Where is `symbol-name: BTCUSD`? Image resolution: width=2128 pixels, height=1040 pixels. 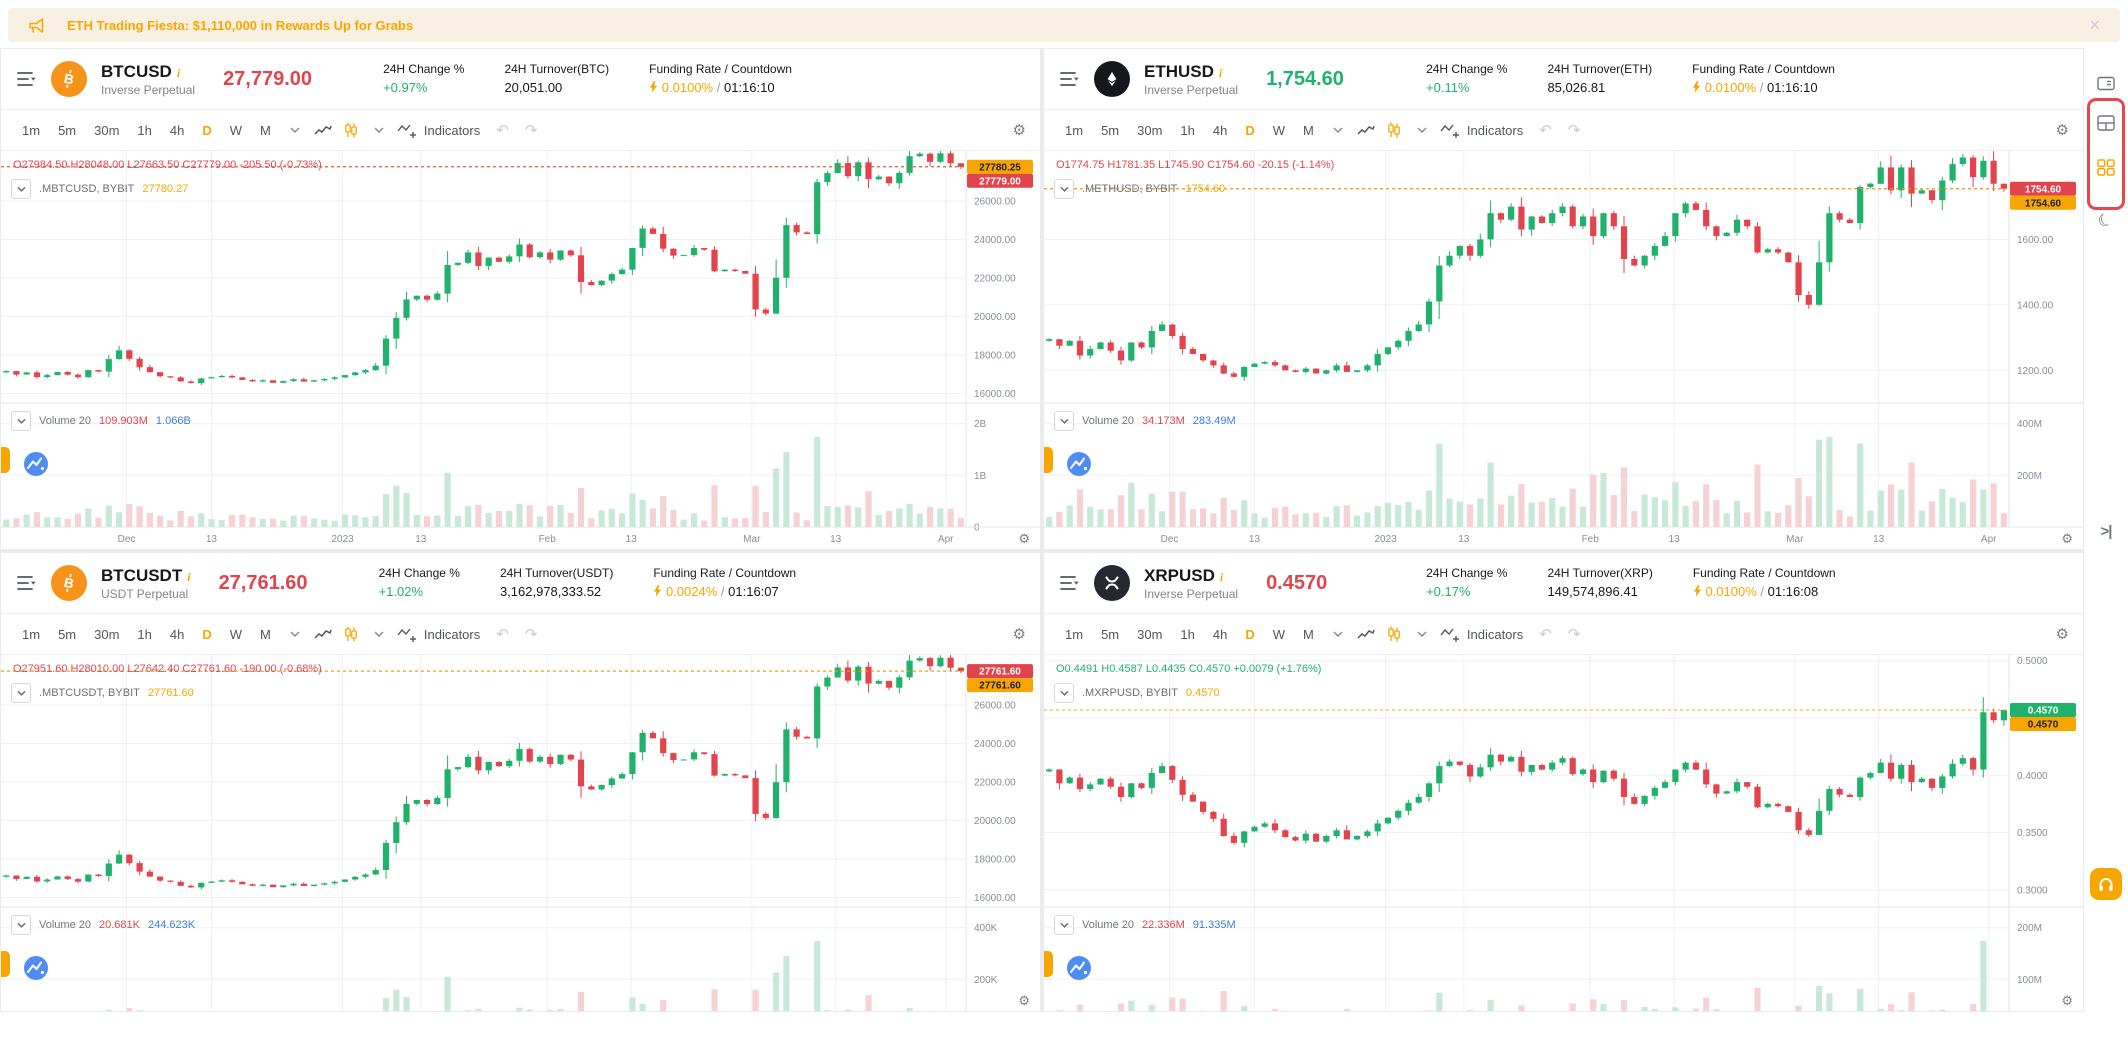
symbol-name: BTCUSD is located at coordinates (136, 71).